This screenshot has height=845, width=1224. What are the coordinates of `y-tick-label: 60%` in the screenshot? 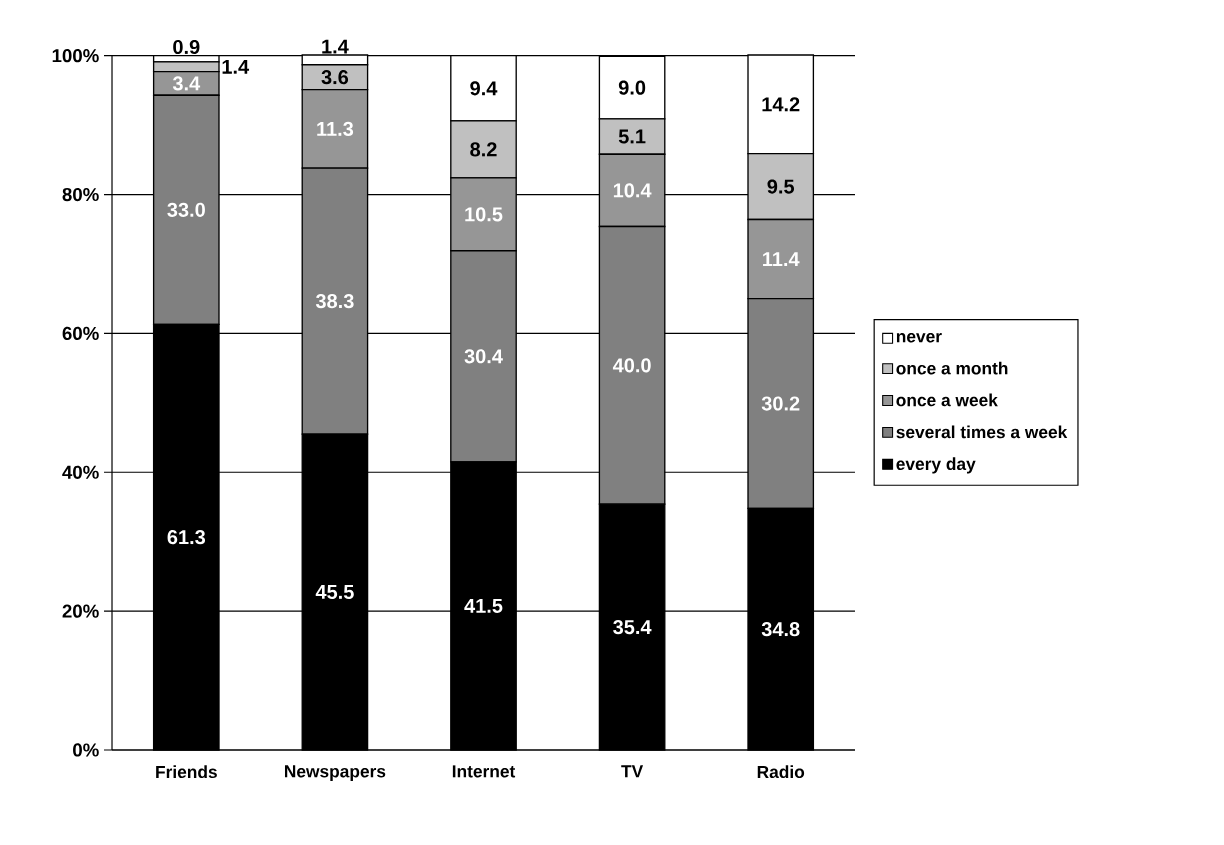 It's located at (80, 333).